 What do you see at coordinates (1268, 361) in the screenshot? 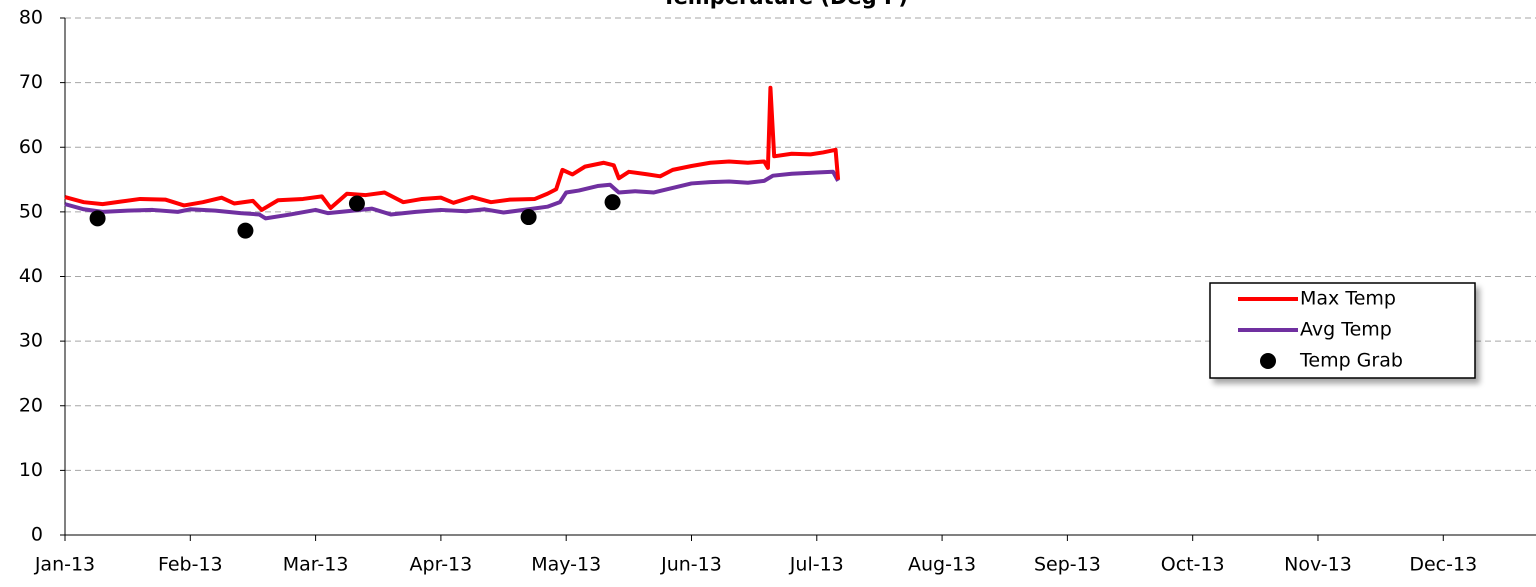
I see `legend-marker` at bounding box center [1268, 361].